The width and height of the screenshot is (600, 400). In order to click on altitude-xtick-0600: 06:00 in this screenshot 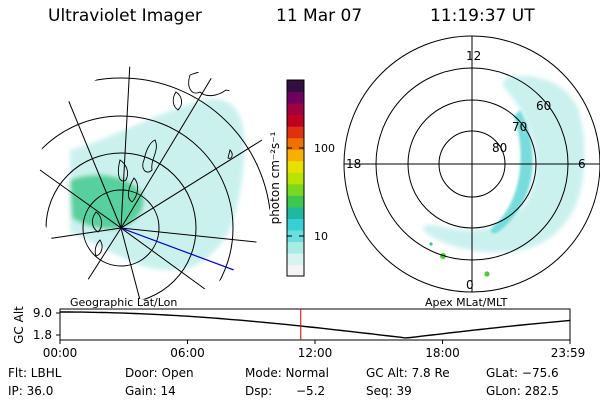, I will do `click(187, 353)`.